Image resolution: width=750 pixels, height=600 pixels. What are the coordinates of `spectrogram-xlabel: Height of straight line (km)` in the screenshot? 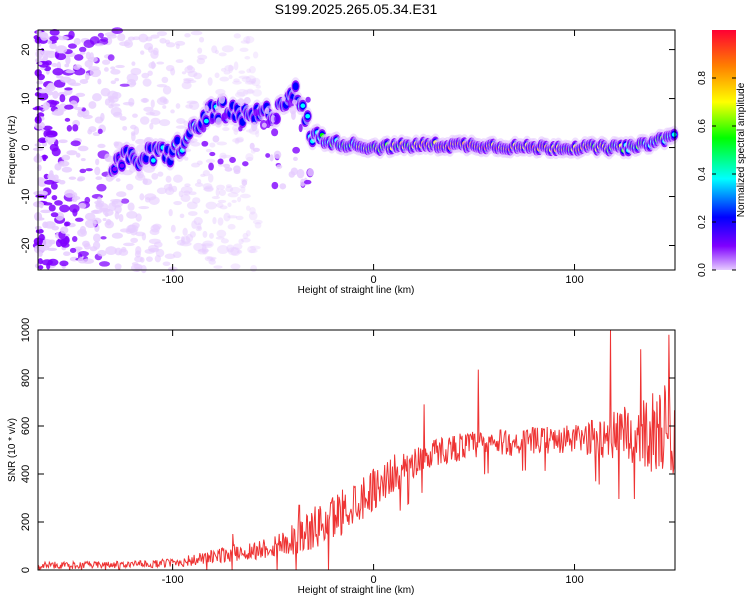 It's located at (356, 290).